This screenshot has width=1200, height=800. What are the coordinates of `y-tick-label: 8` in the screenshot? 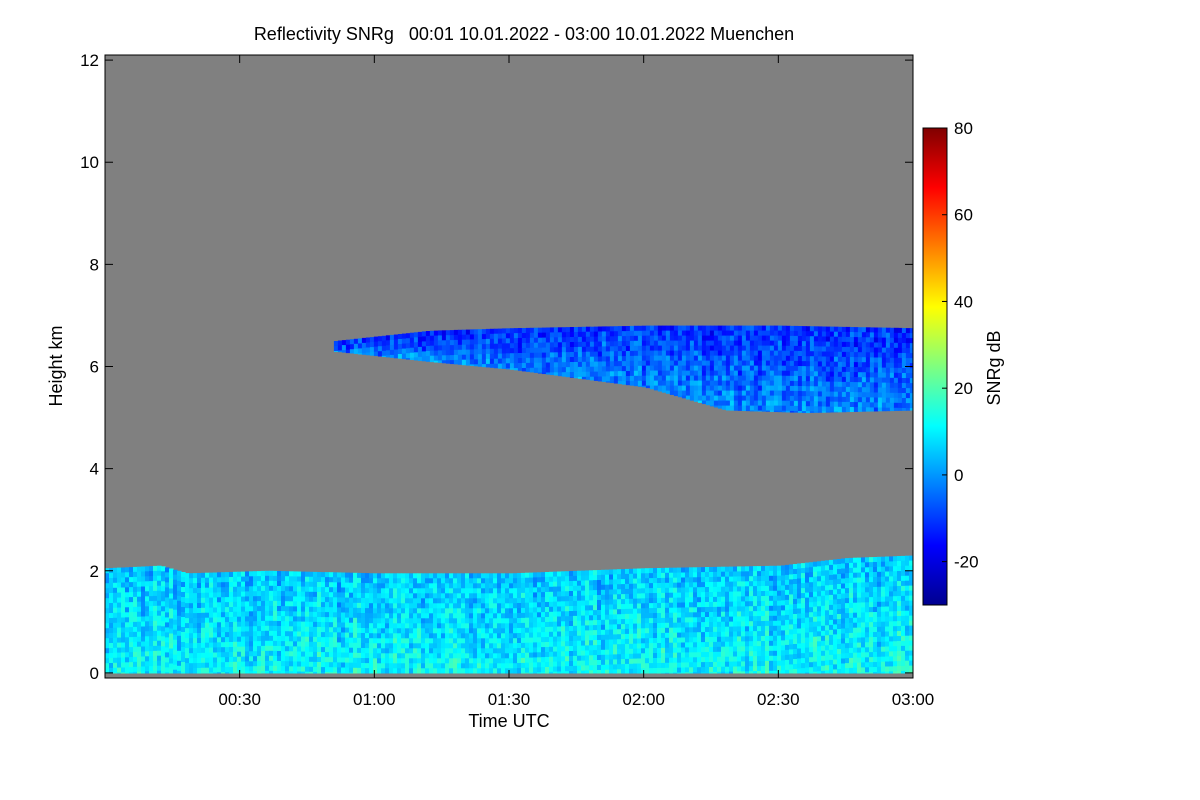 It's located at (94, 264).